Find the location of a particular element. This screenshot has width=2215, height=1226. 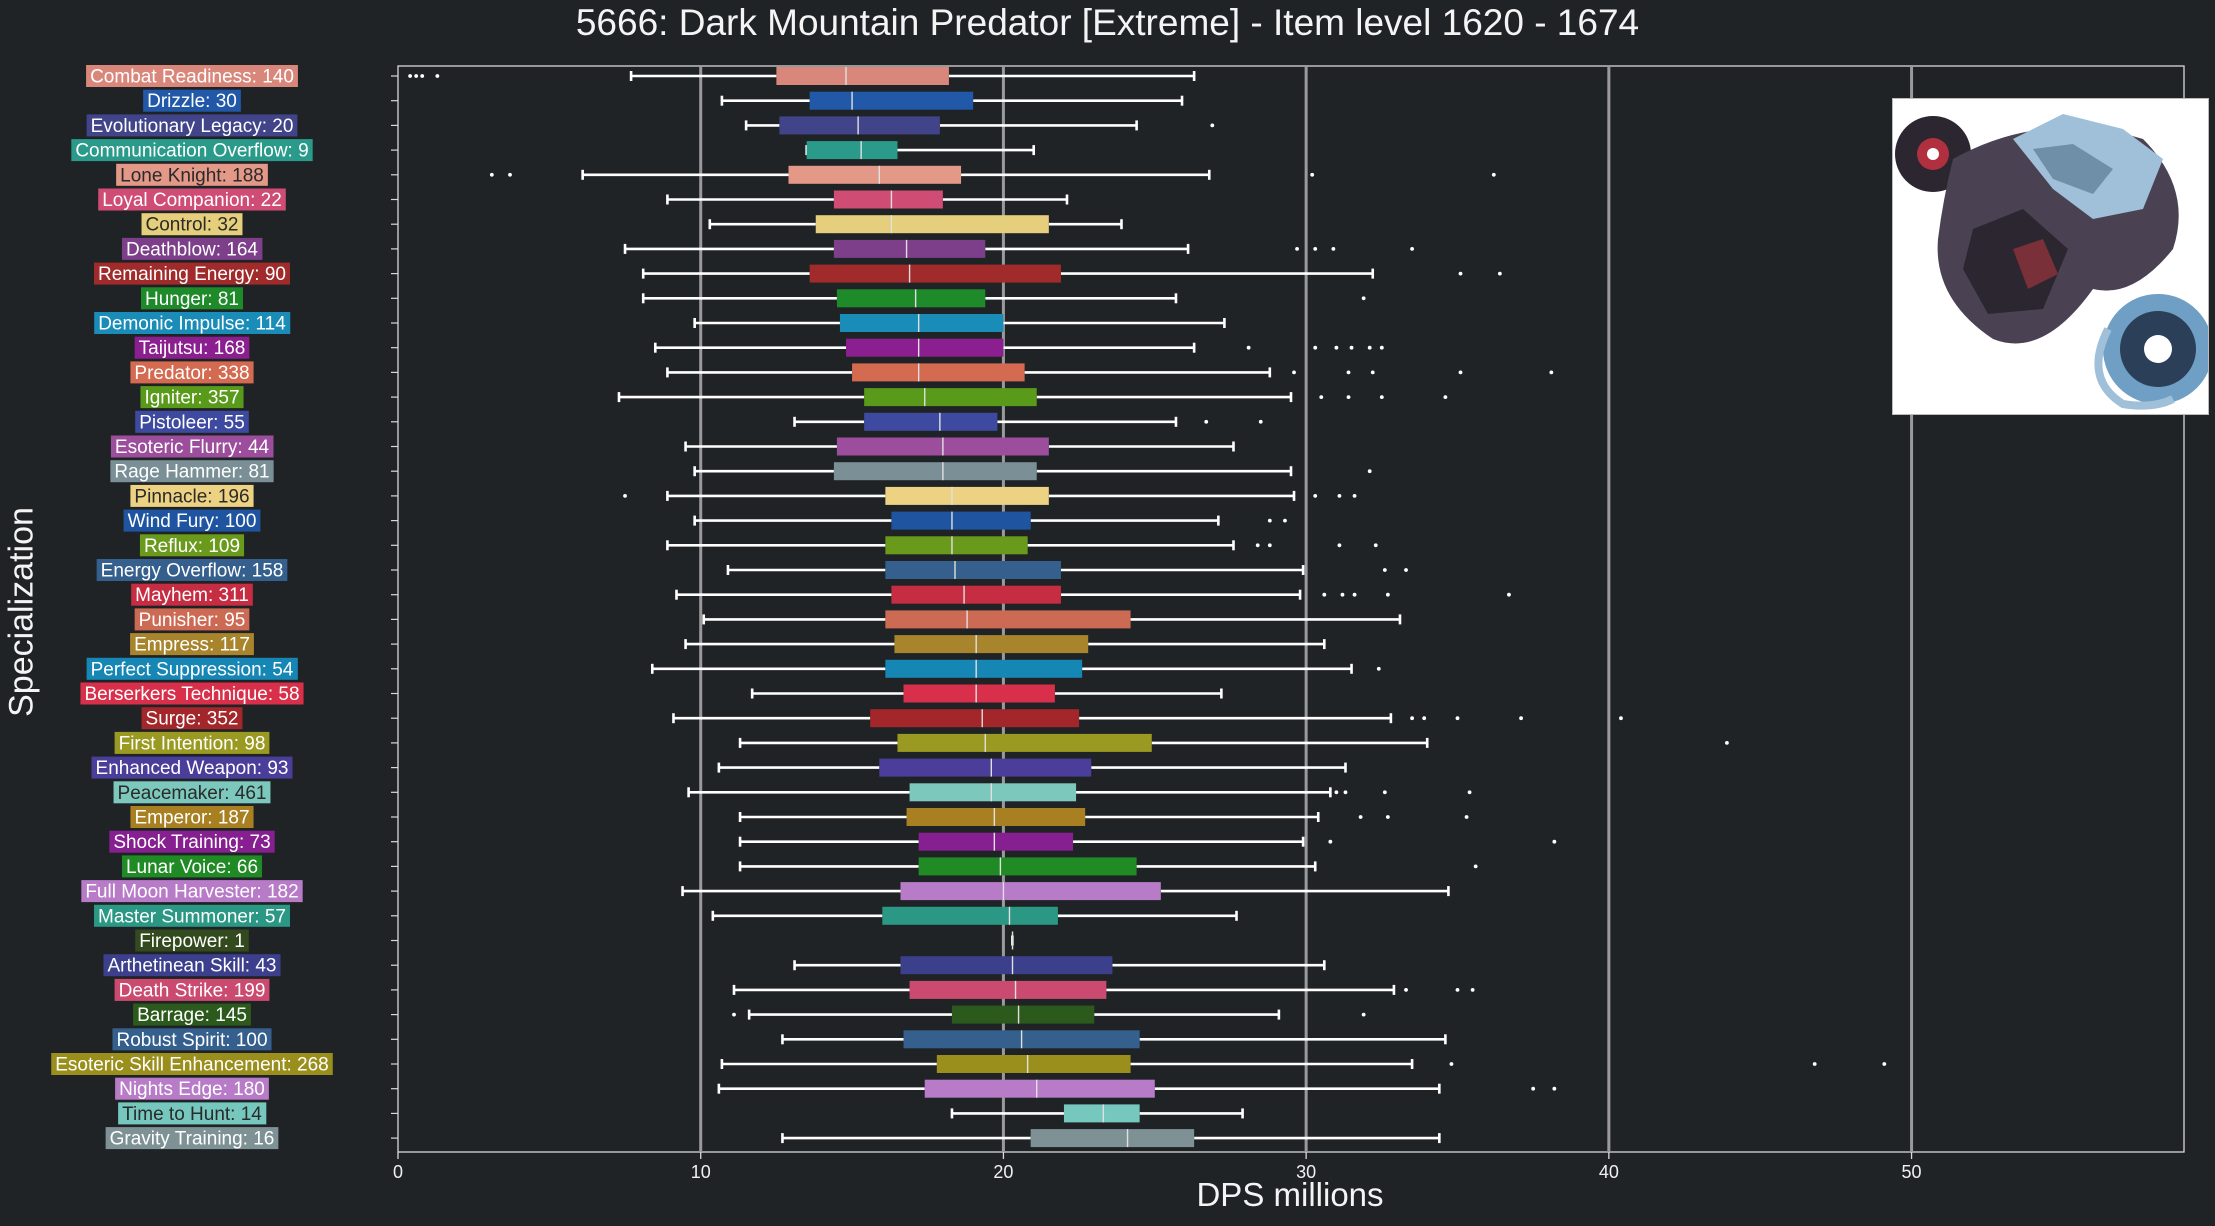

x-tick-label: 40 is located at coordinates (1609, 1172).